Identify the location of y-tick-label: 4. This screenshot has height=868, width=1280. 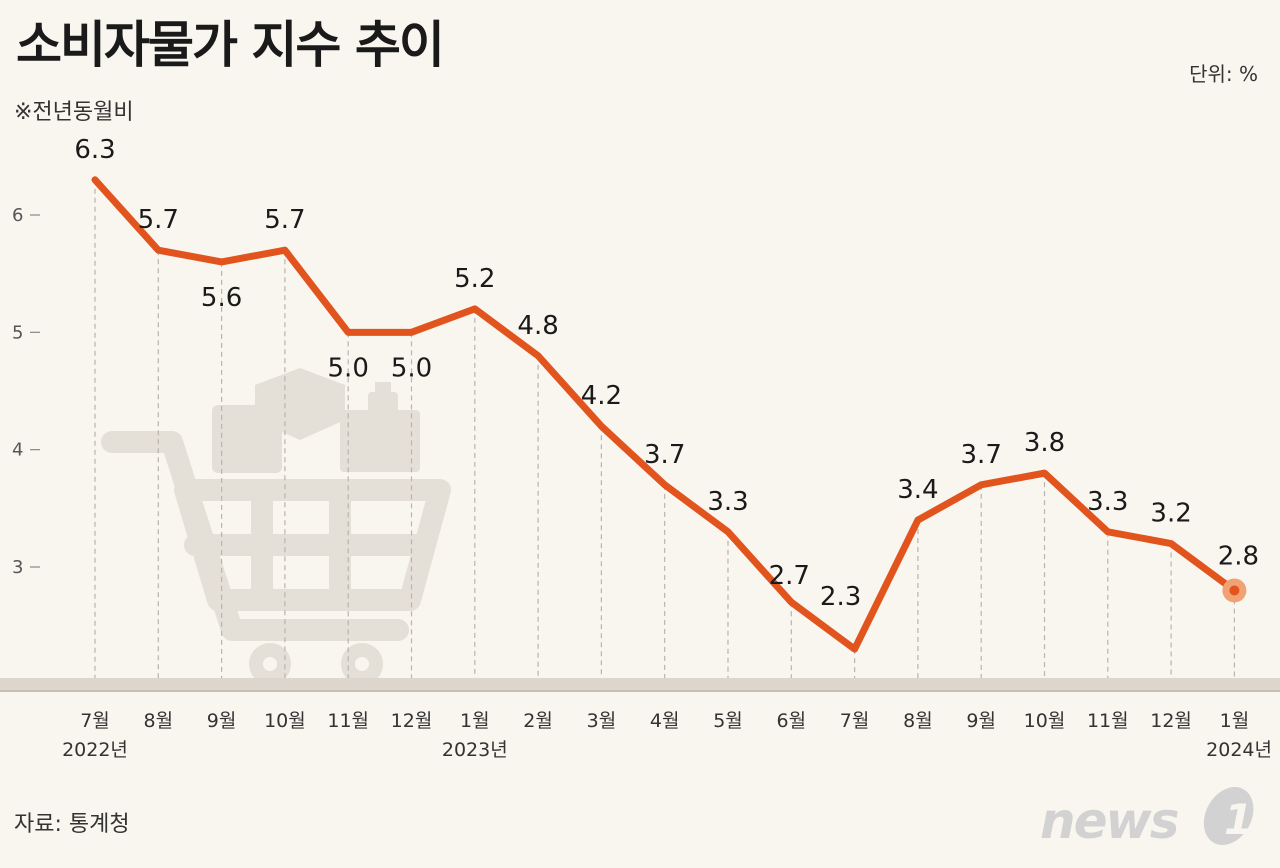
(17, 450).